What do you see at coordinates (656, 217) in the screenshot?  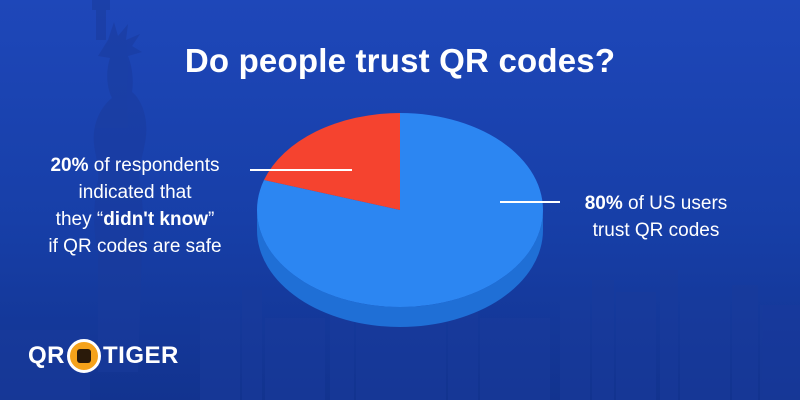 I see `label-trust: 80% of US users trust QR codes` at bounding box center [656, 217].